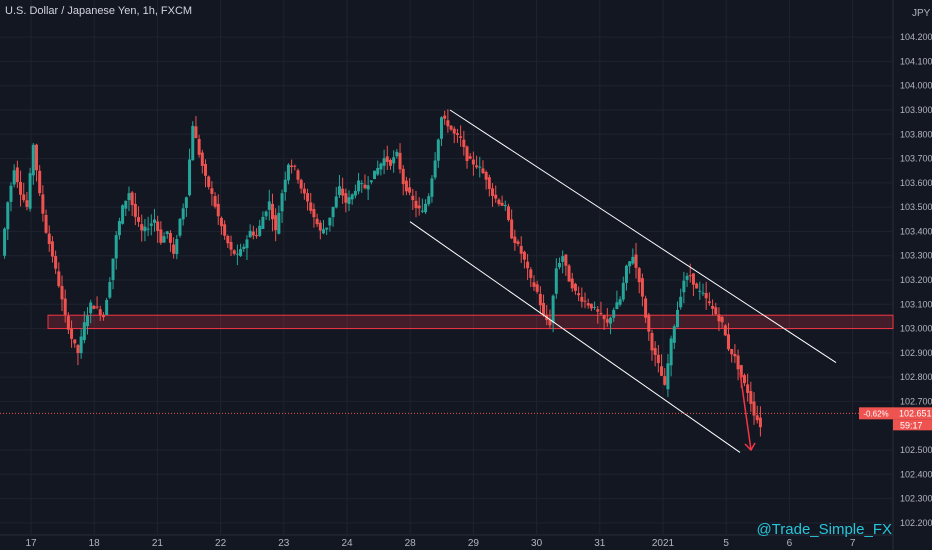  What do you see at coordinates (790, 543) in the screenshot?
I see `x-tick-label: 6` at bounding box center [790, 543].